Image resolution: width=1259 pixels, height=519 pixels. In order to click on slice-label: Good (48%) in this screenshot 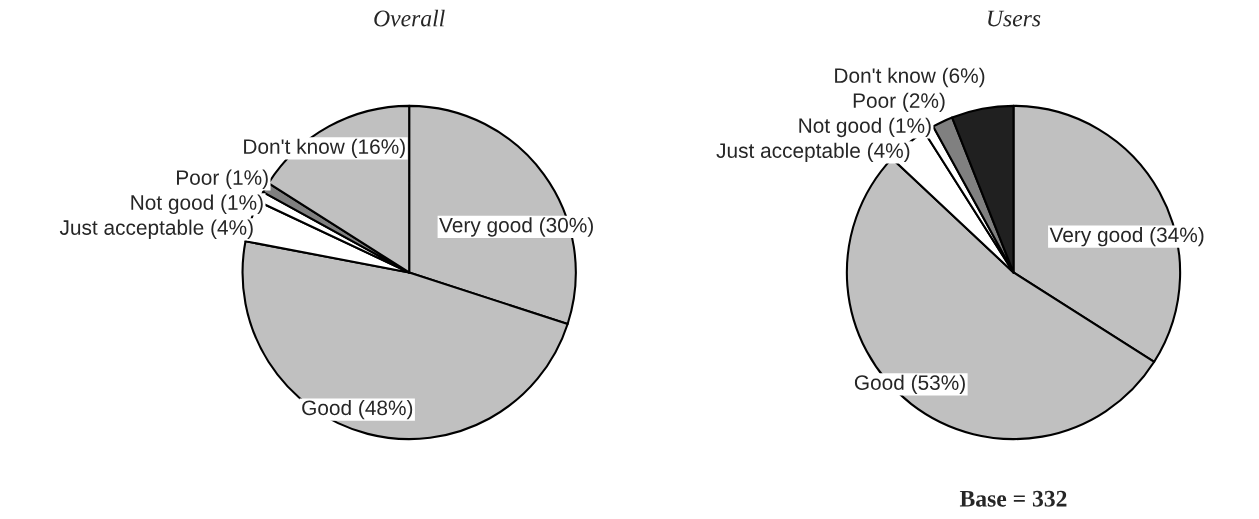, I will do `click(357, 409)`.